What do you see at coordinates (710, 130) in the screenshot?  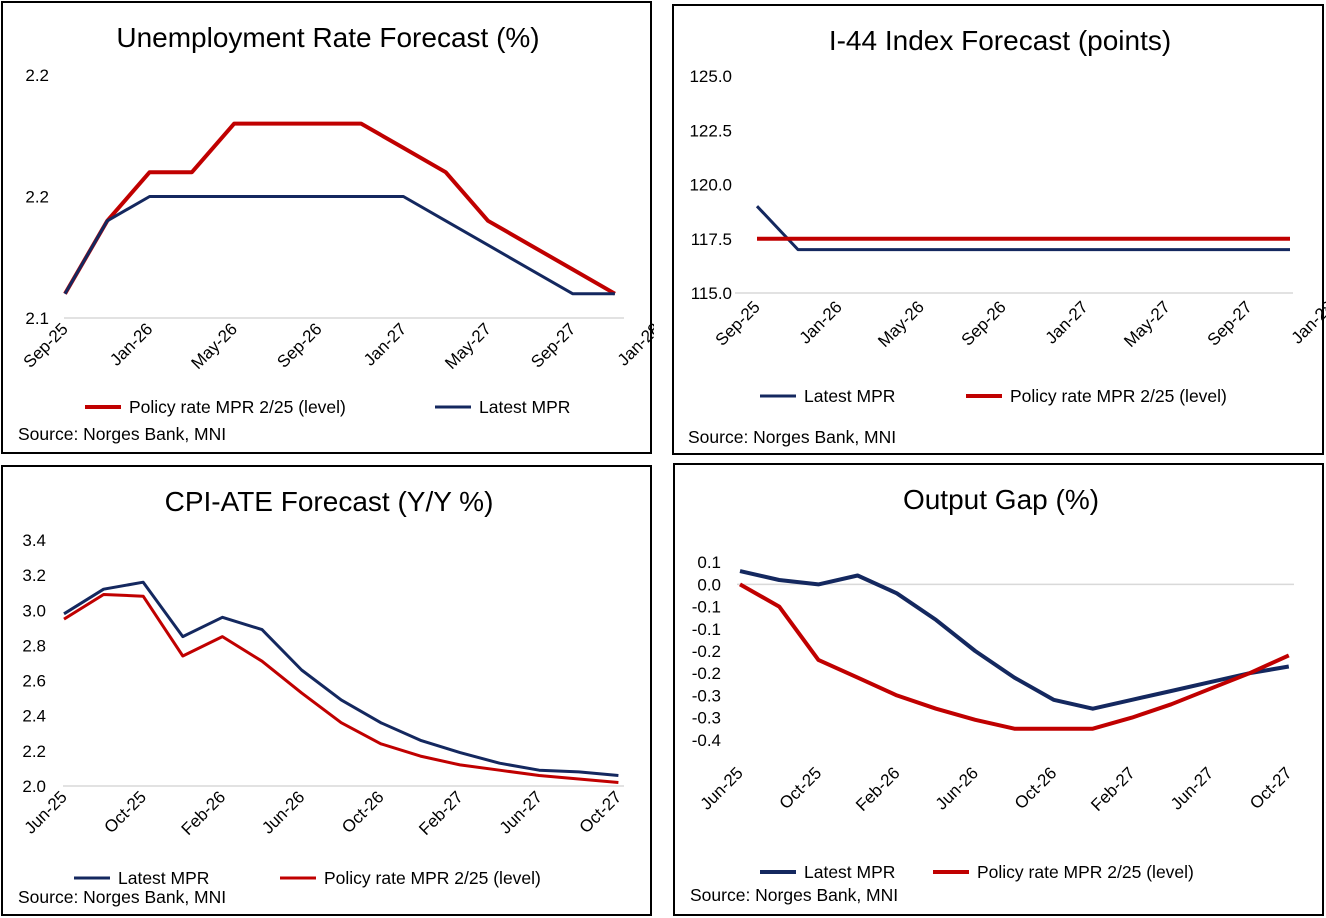 I see `y-tick-label: 122.5` at bounding box center [710, 130].